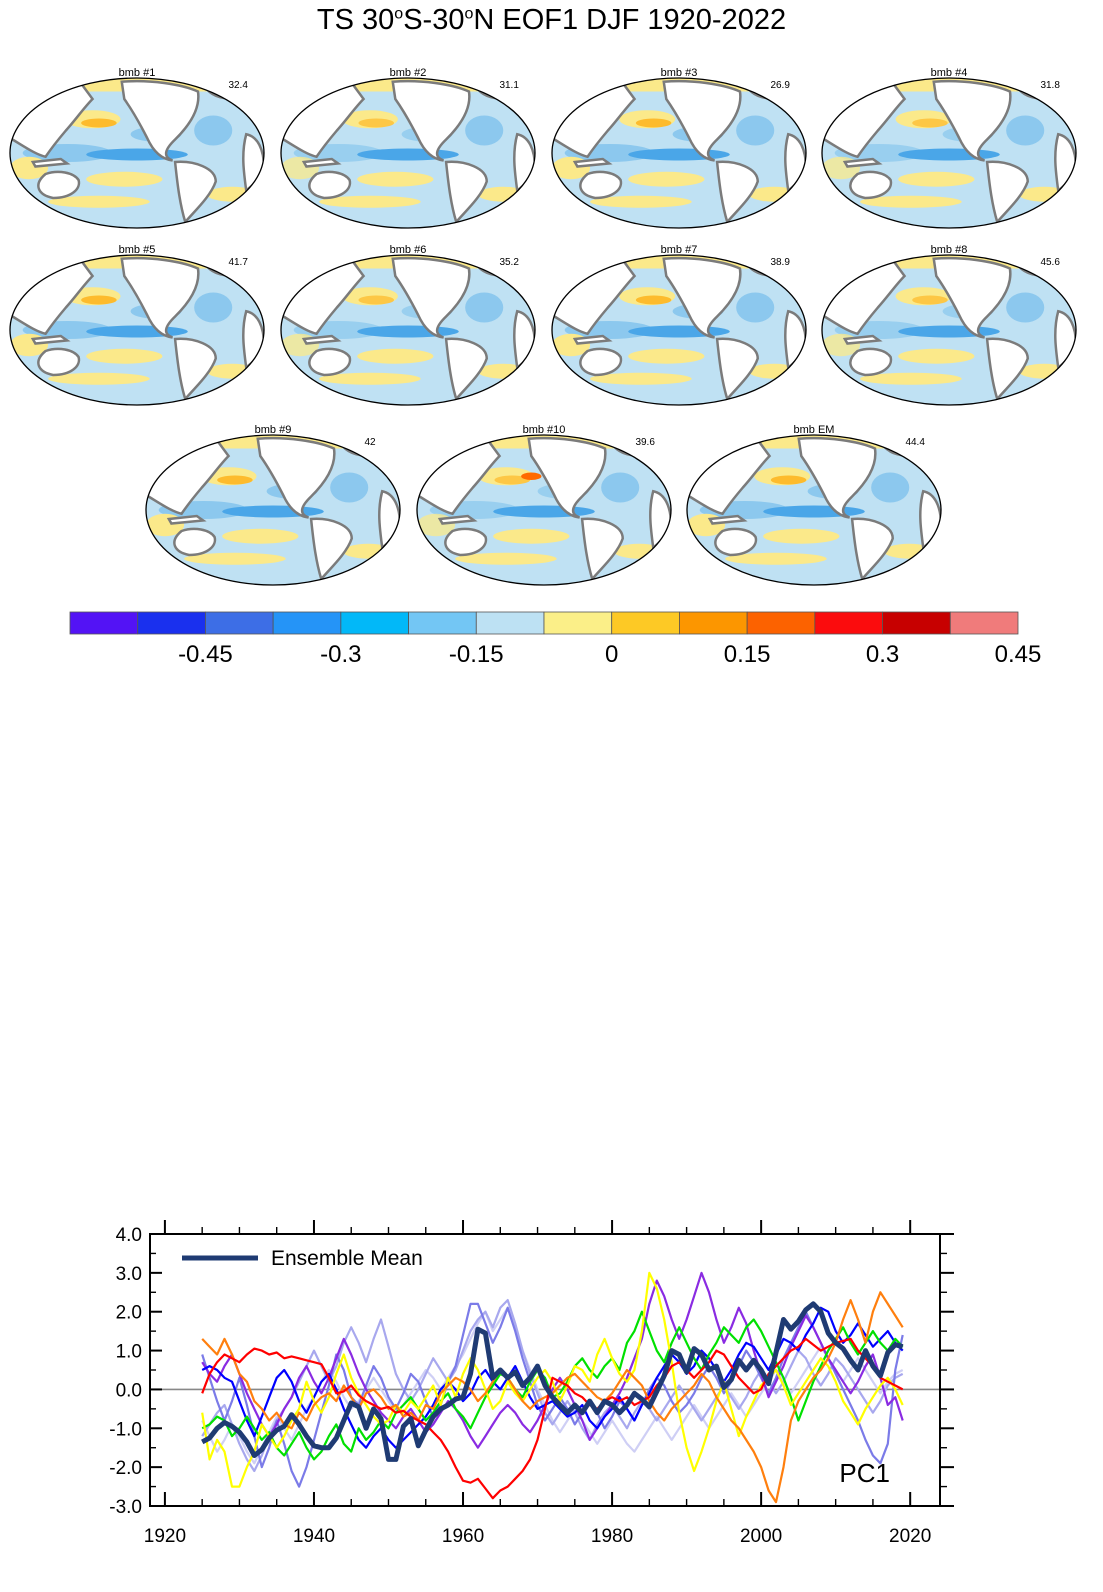 The image size is (1103, 1592). What do you see at coordinates (408, 73) in the screenshot?
I see `map-label: bmb #2` at bounding box center [408, 73].